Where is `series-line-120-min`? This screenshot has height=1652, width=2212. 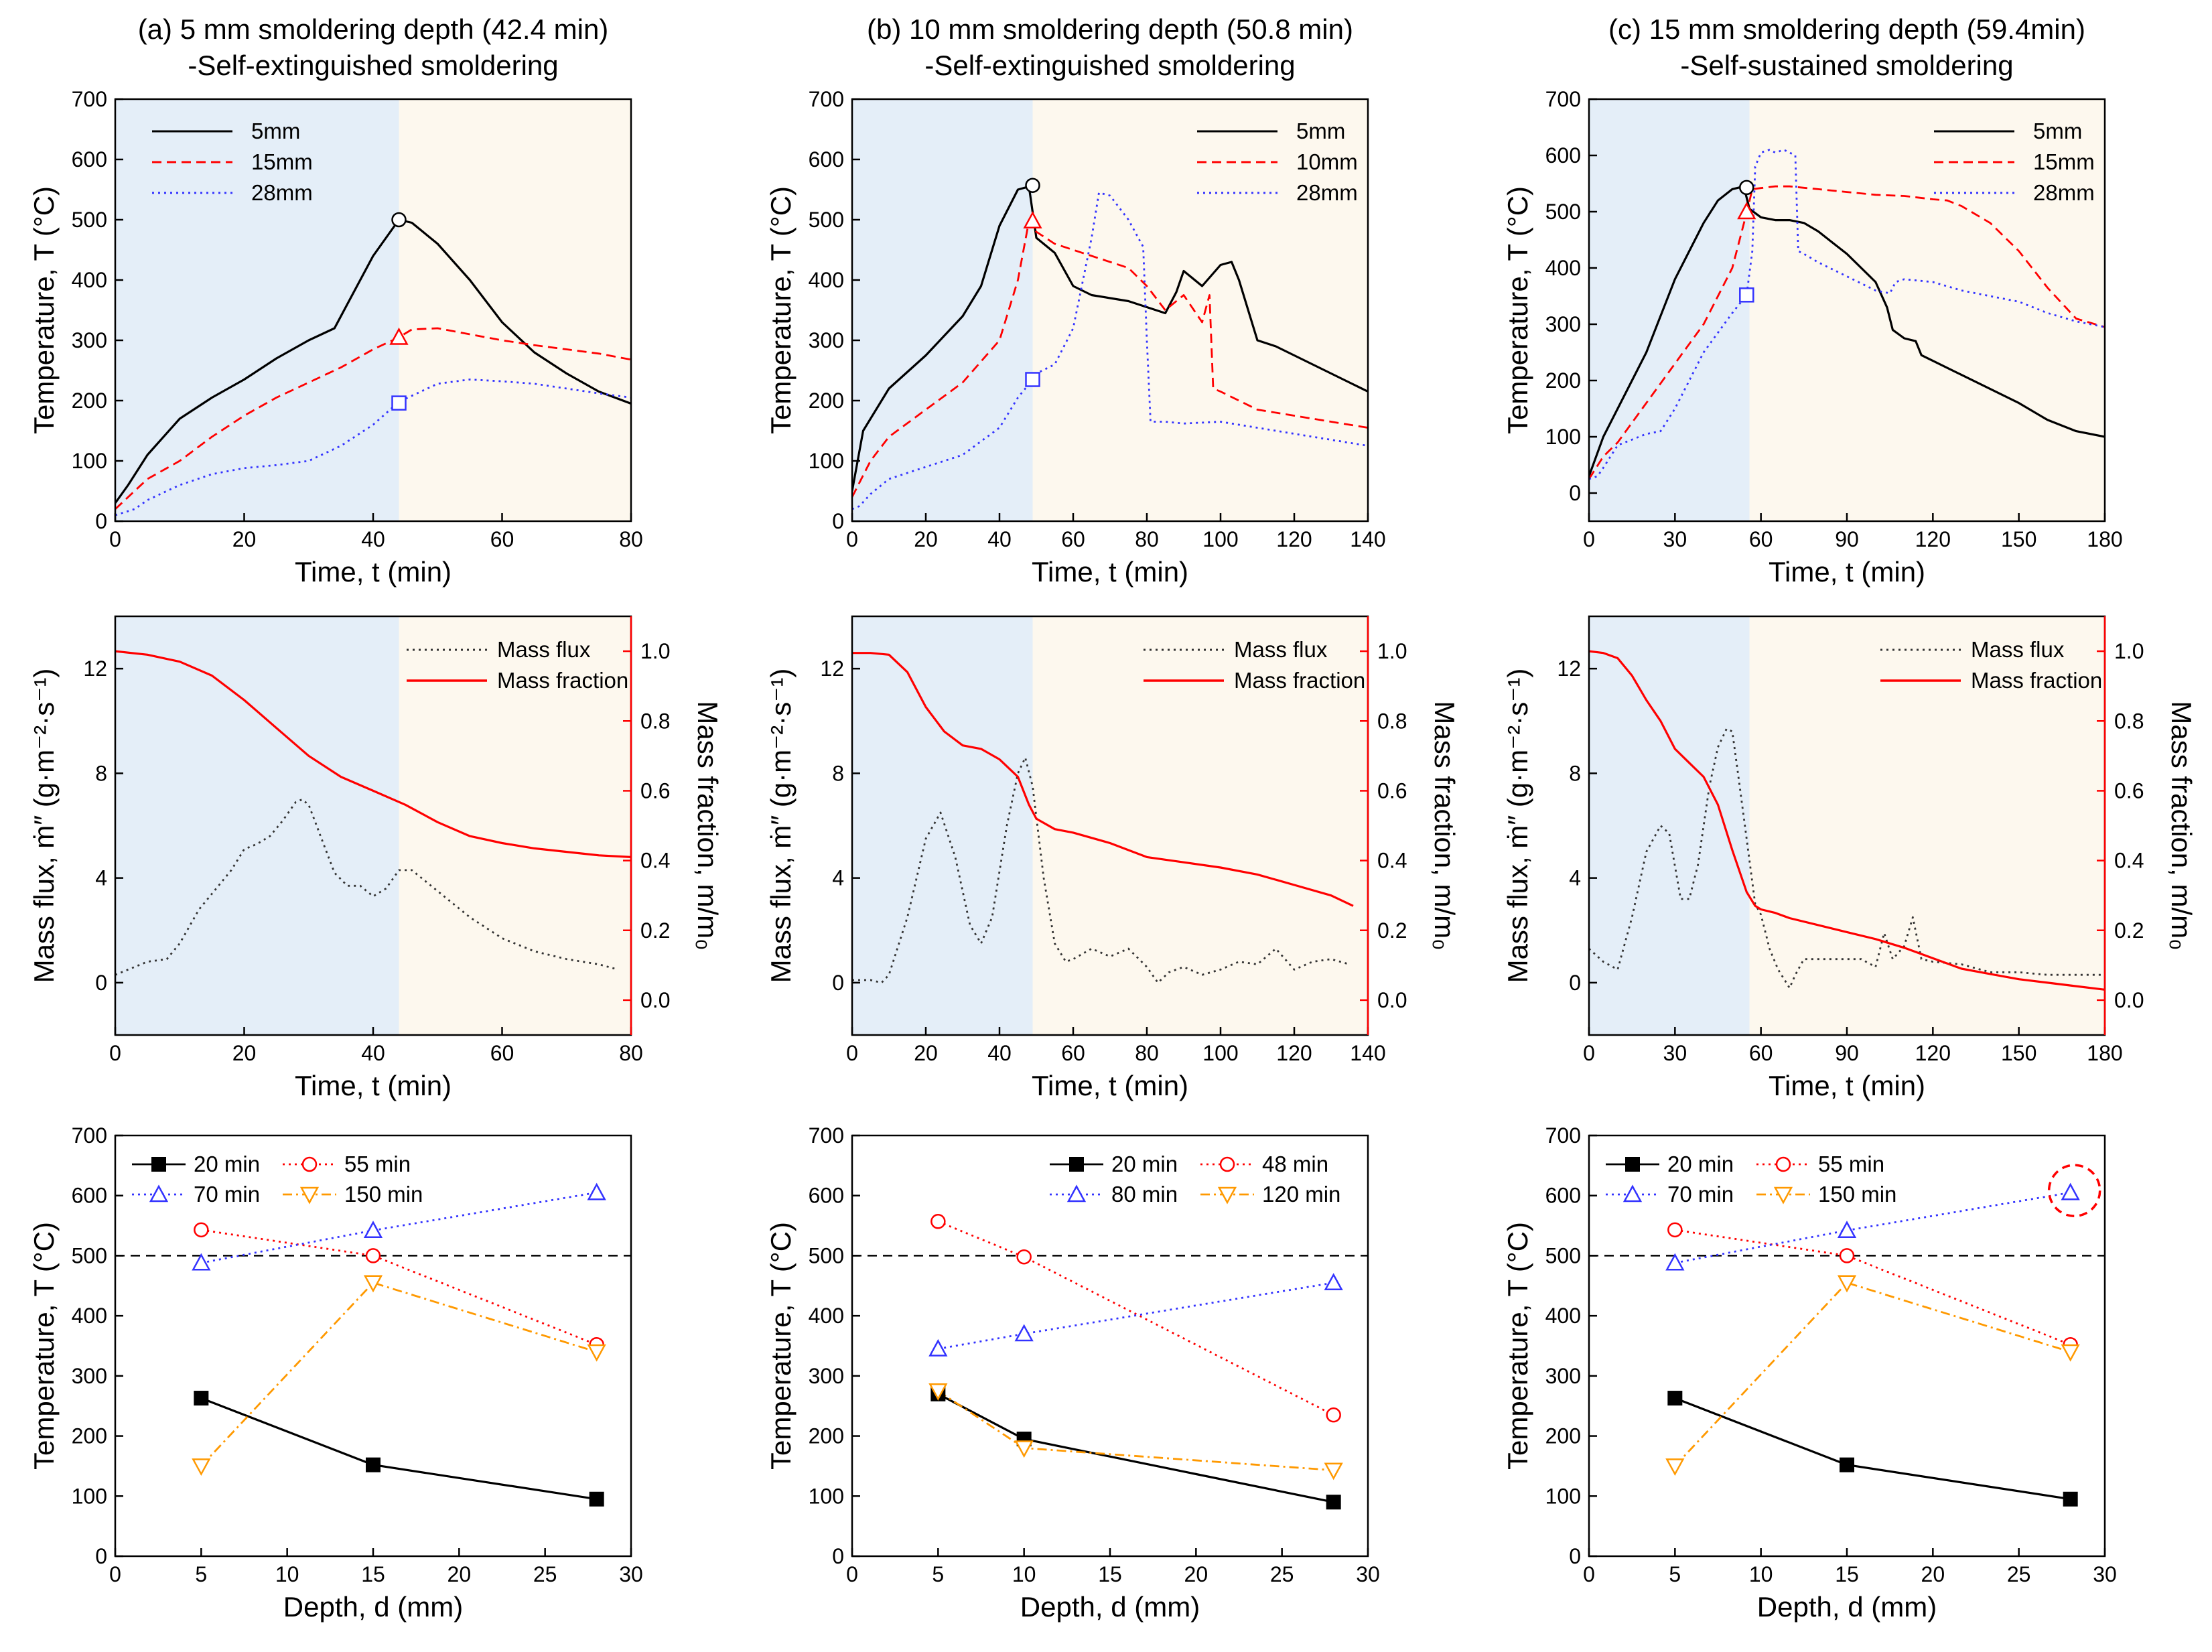
series-line-120-min is located at coordinates (1136, 1431).